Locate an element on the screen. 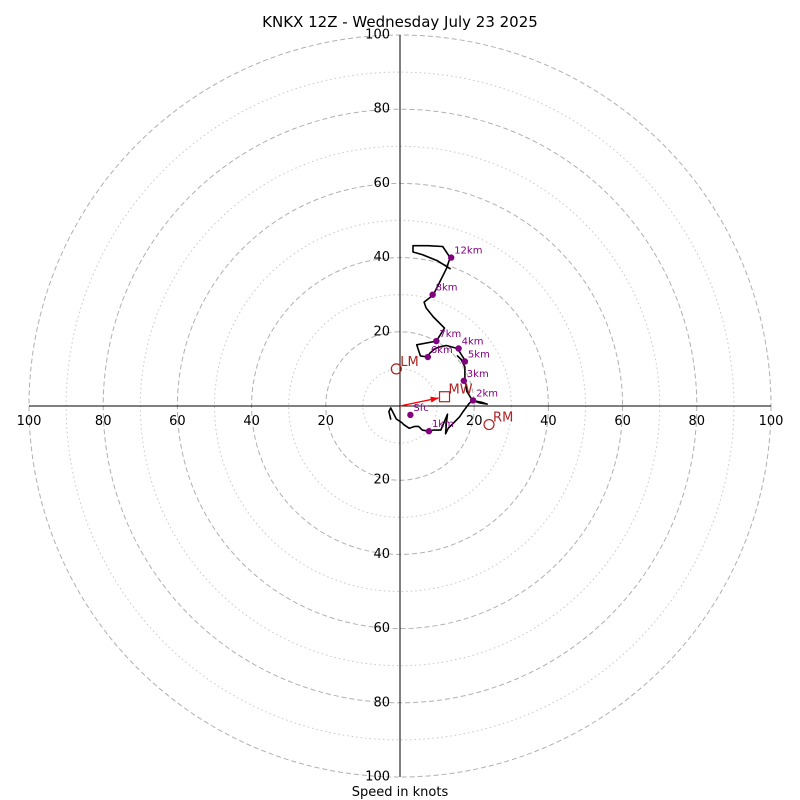 This screenshot has width=800, height=800. tick-right-100: 100 is located at coordinates (771, 421).